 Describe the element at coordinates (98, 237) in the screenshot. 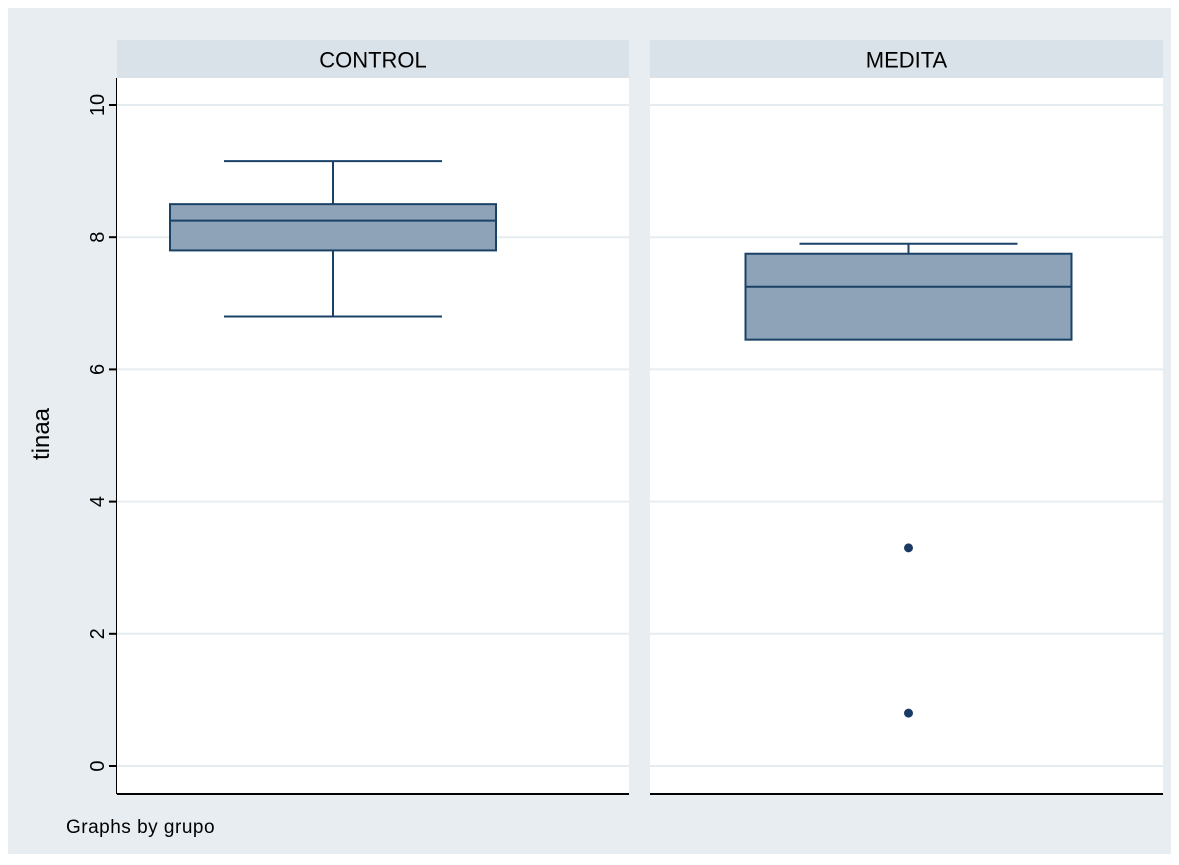

I see `y-tick-label: 8` at that location.